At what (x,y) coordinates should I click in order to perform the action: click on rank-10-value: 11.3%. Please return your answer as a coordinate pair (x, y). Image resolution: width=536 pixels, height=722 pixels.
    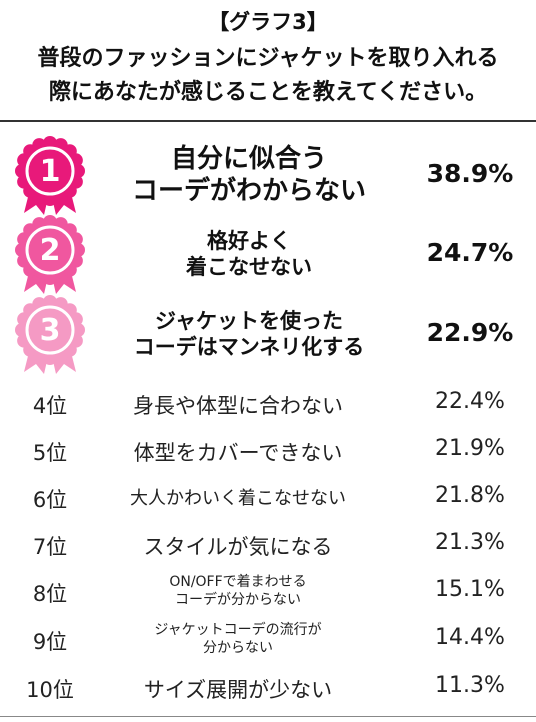
    Looking at the image, I should click on (470, 685).